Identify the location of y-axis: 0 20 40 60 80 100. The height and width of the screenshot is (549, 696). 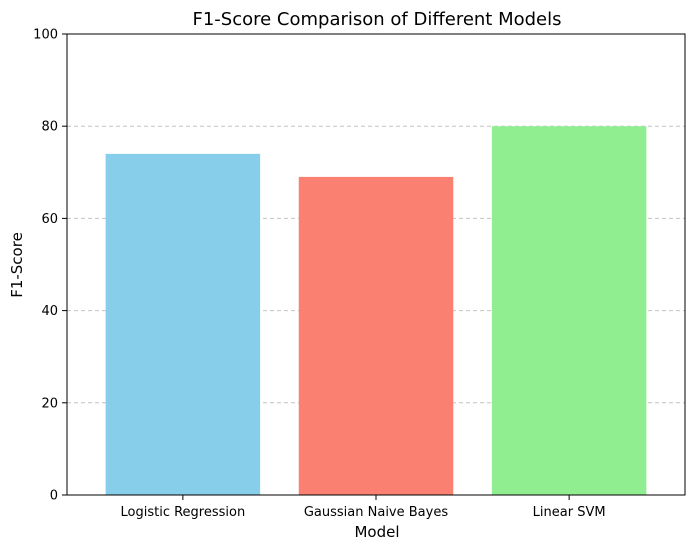
(50, 266).